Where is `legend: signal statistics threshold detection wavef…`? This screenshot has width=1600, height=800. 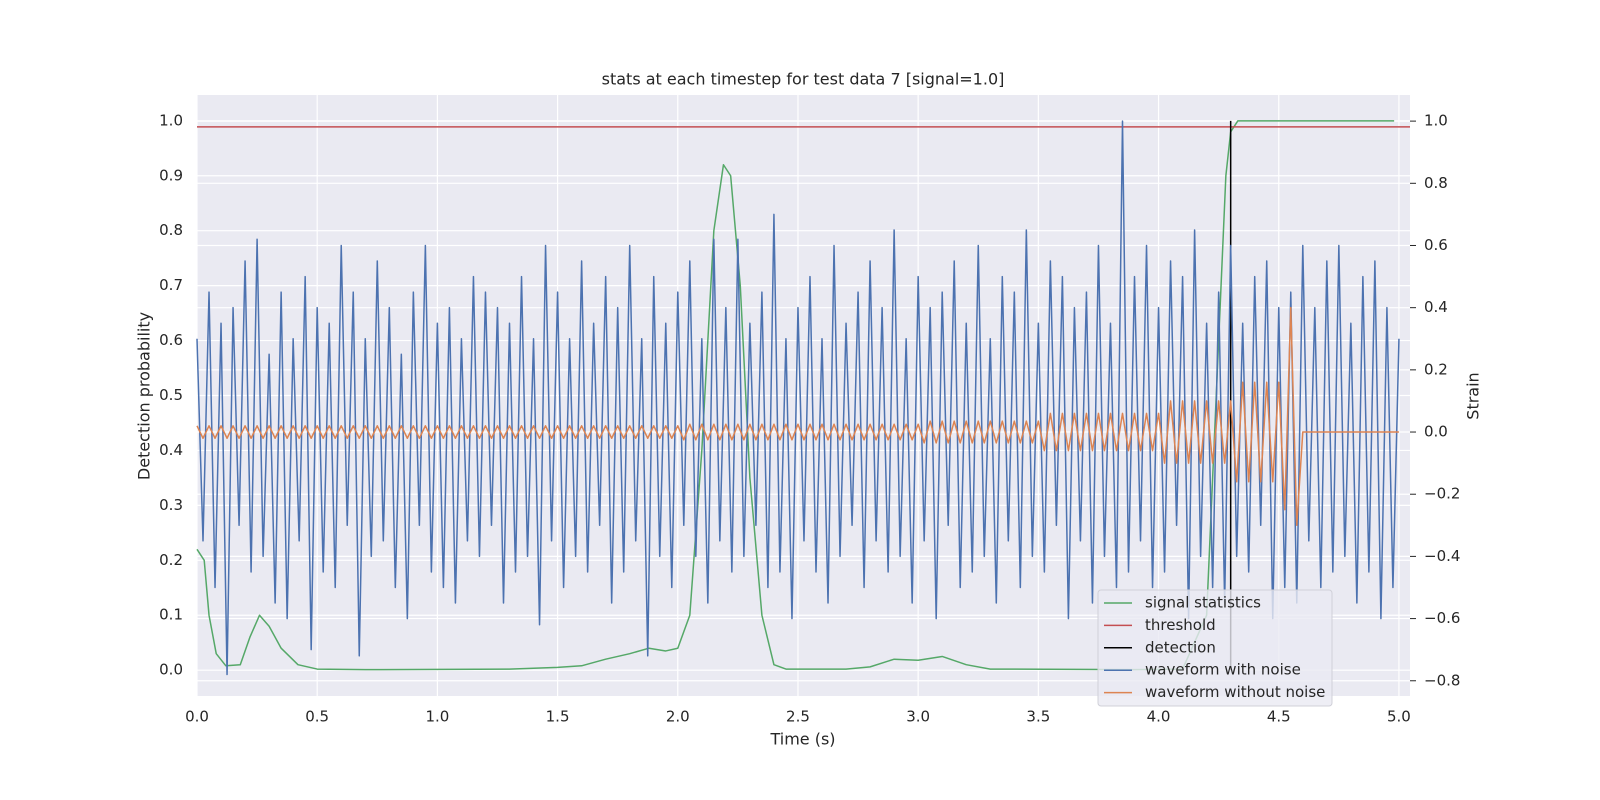 legend: signal statistics threshold detection wavef… is located at coordinates (1215, 648).